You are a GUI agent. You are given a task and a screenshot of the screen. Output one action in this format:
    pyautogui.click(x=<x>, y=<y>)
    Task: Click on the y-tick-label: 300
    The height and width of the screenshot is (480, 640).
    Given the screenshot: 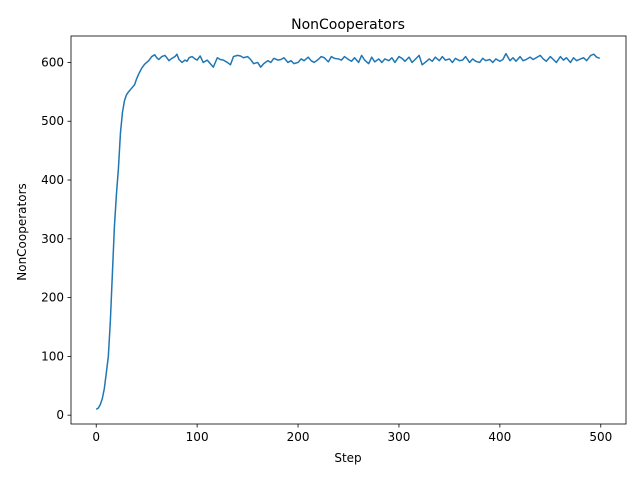 What is the action you would take?
    pyautogui.click(x=52, y=239)
    